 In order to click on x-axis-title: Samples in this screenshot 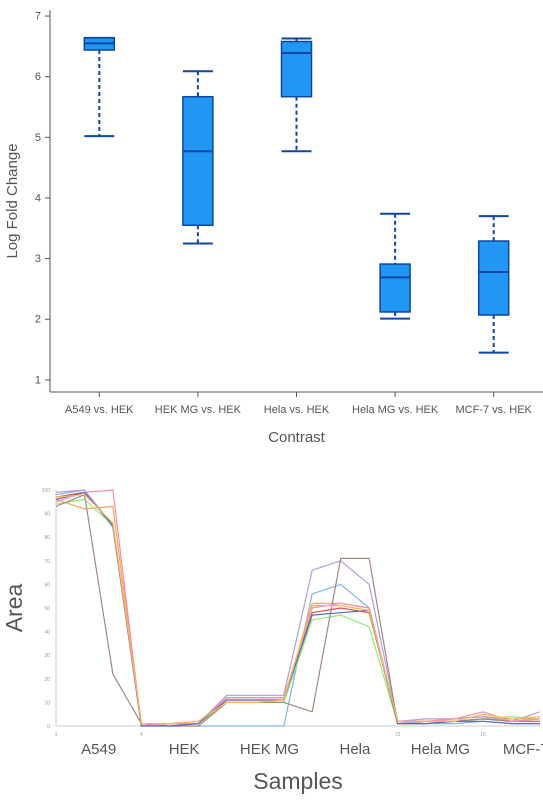, I will do `click(297, 781)`.